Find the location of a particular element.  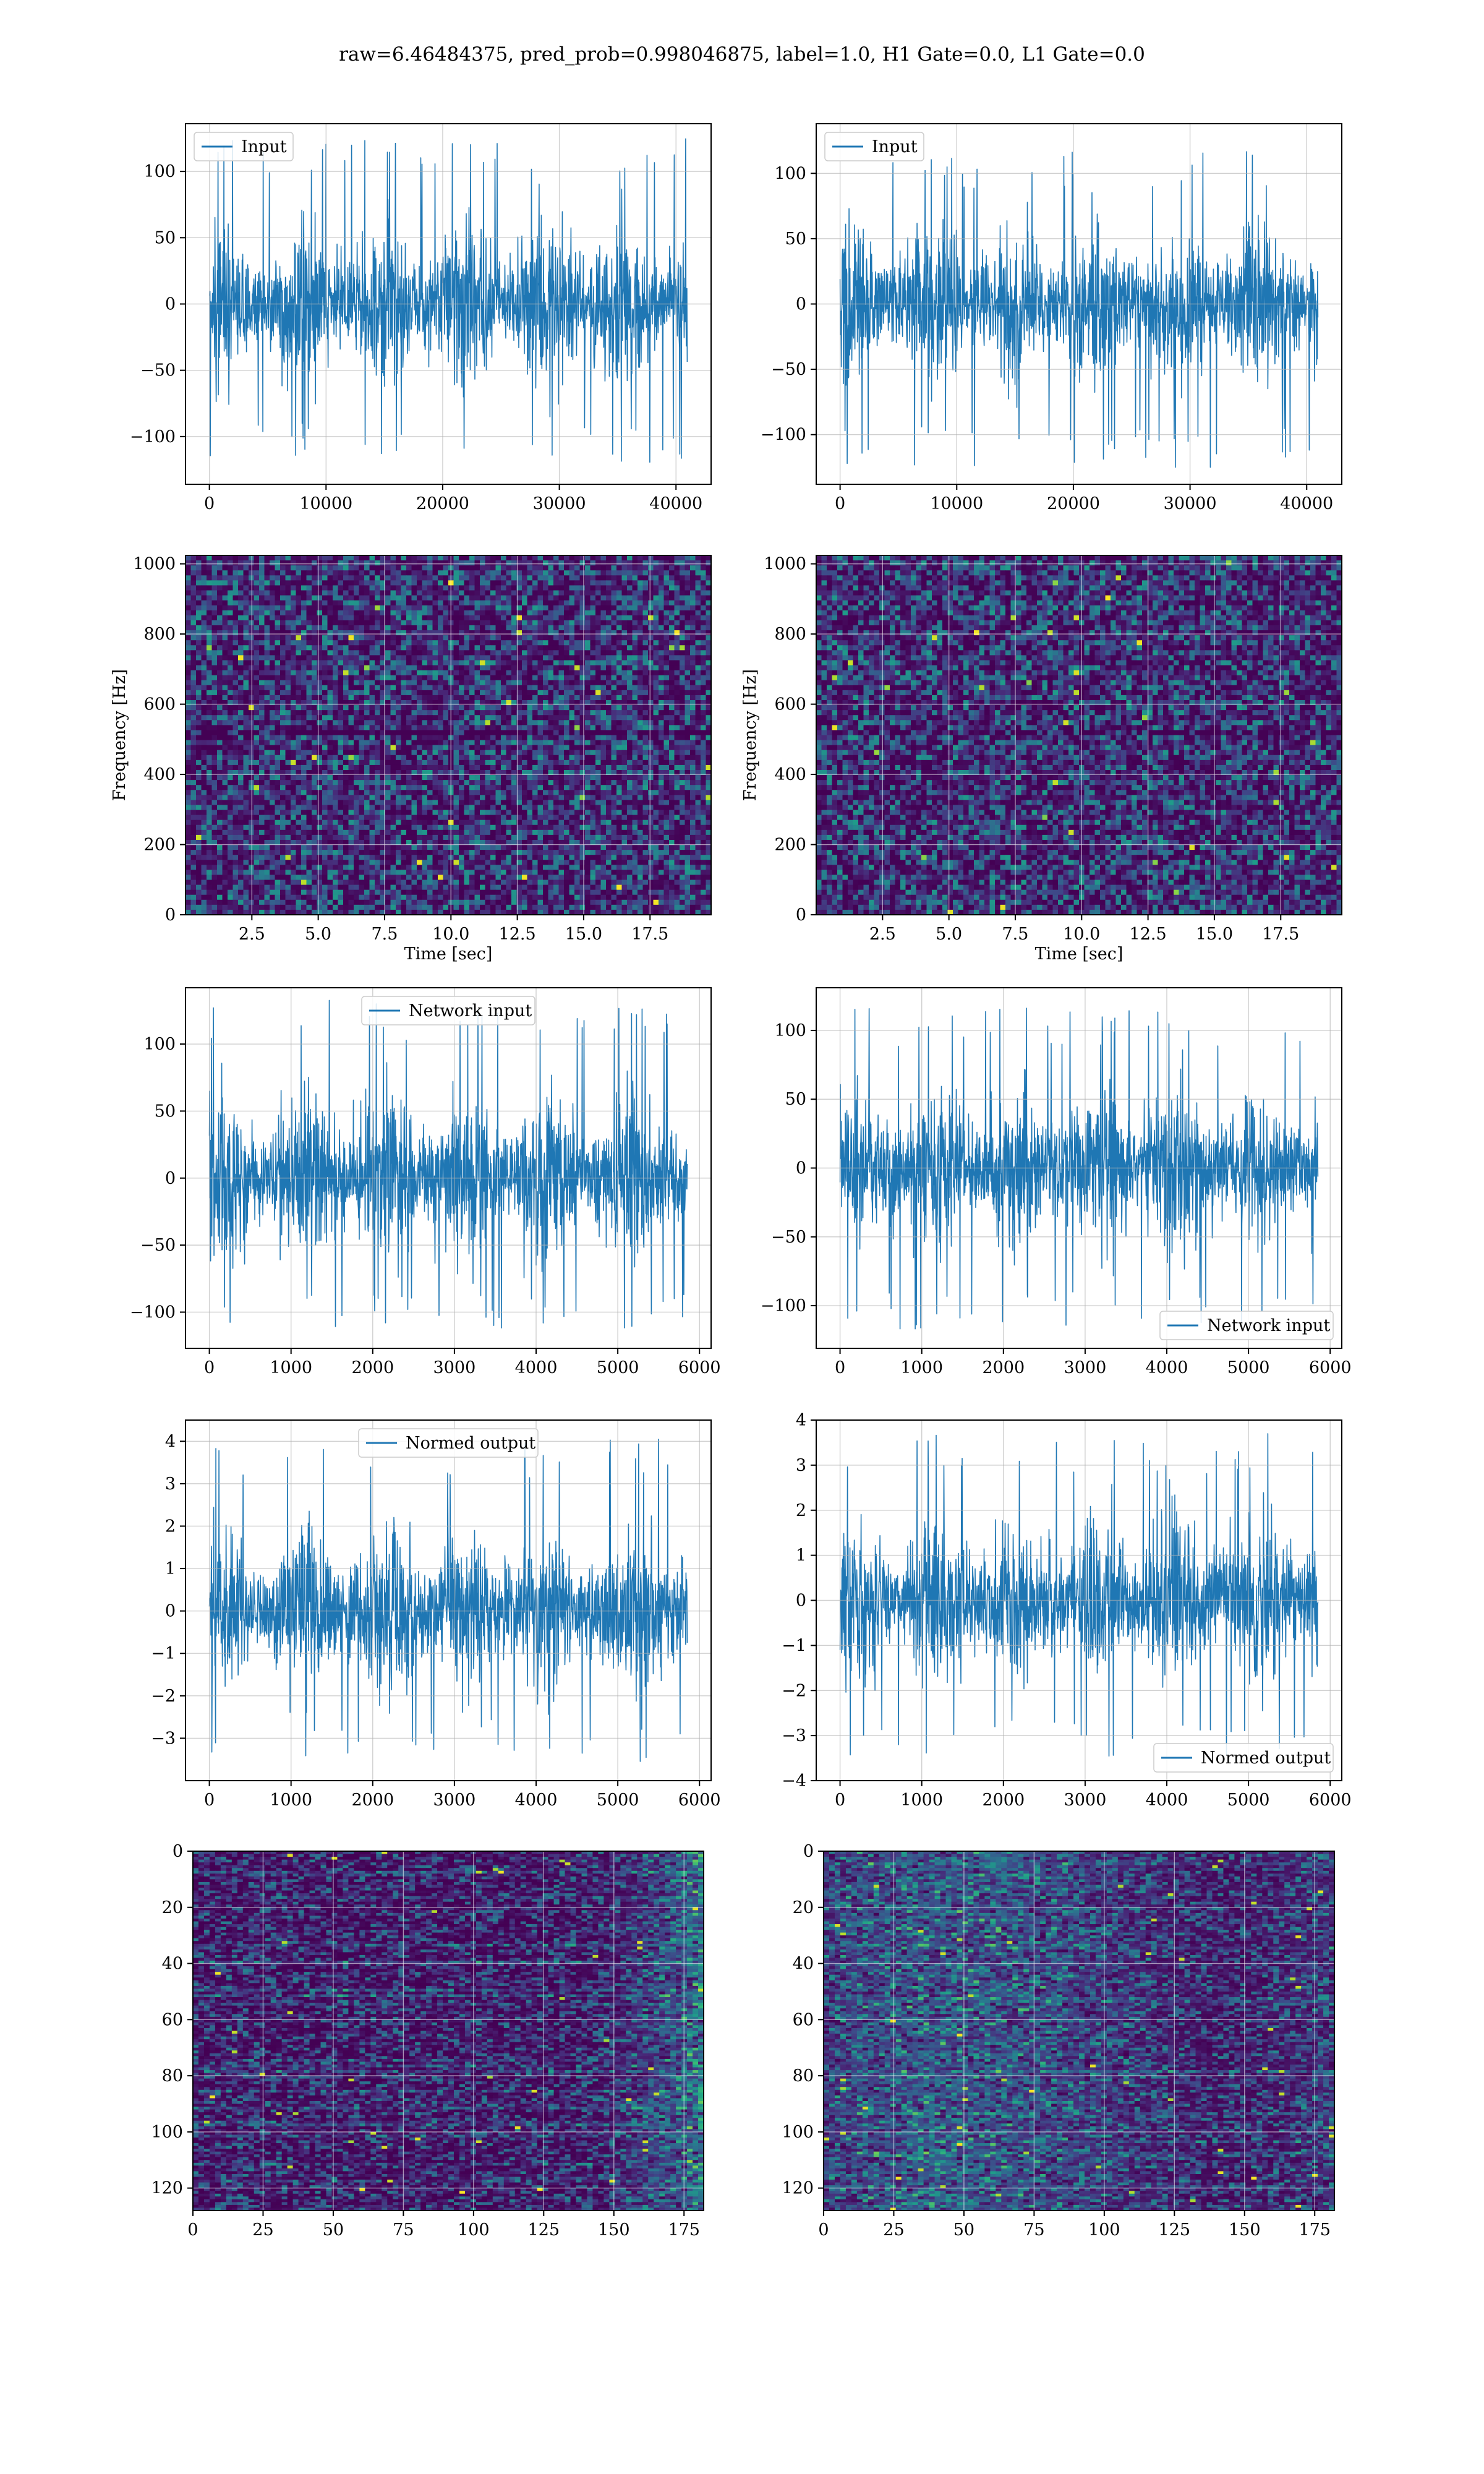

legend-label: Normed output is located at coordinates (1266, 1758).